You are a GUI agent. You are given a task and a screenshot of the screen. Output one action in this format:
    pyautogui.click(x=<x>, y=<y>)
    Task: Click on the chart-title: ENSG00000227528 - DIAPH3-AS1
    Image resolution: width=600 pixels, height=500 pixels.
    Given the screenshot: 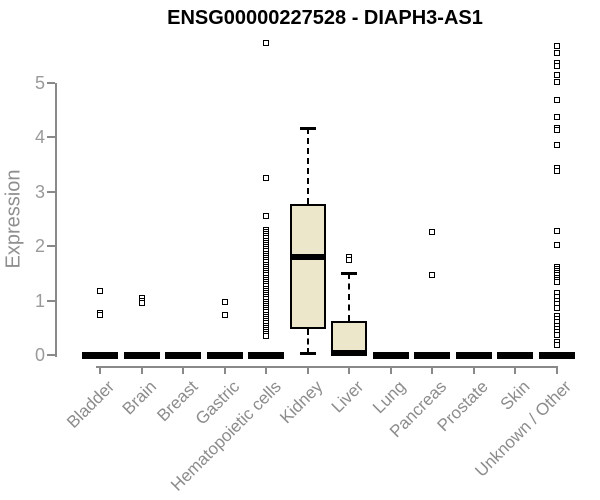 What is the action you would take?
    pyautogui.click(x=325, y=18)
    